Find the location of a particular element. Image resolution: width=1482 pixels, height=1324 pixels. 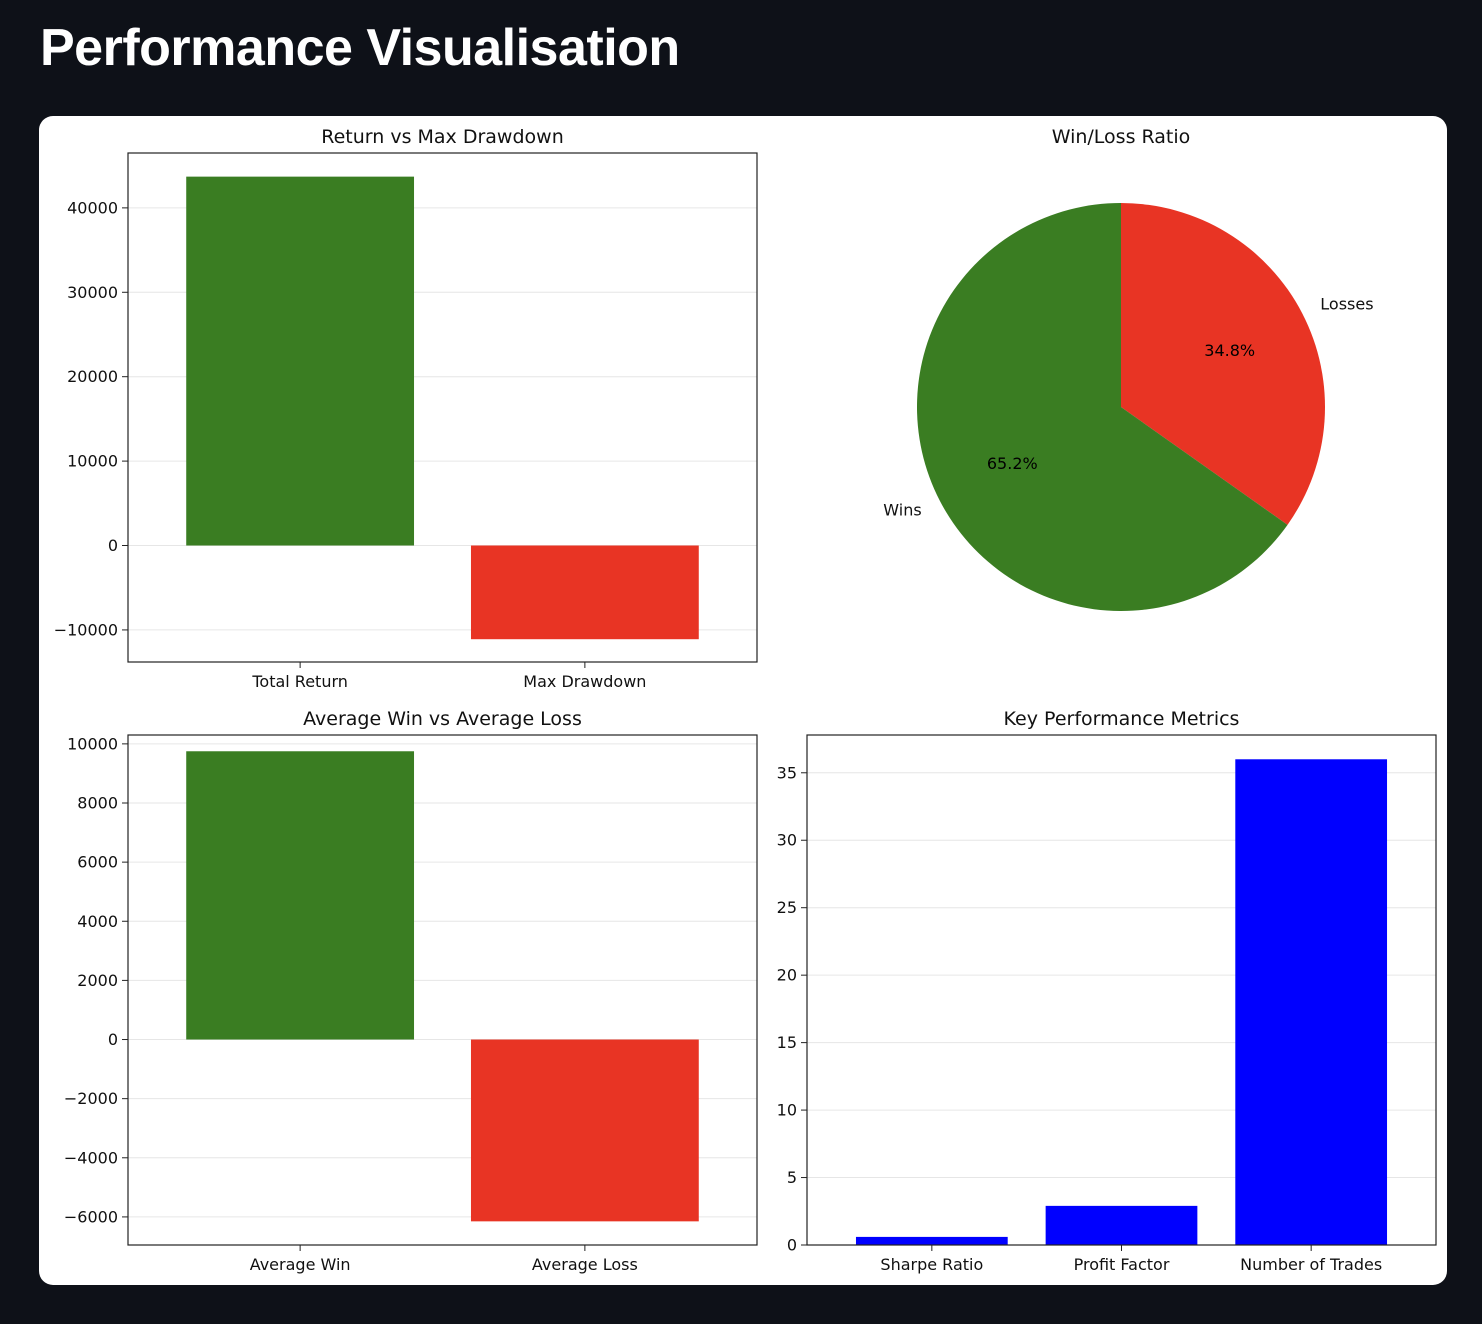

chart-win-loss: Win/Loss Ratio Losses 34.8% Wins 65.2% is located at coordinates (1128, 368).